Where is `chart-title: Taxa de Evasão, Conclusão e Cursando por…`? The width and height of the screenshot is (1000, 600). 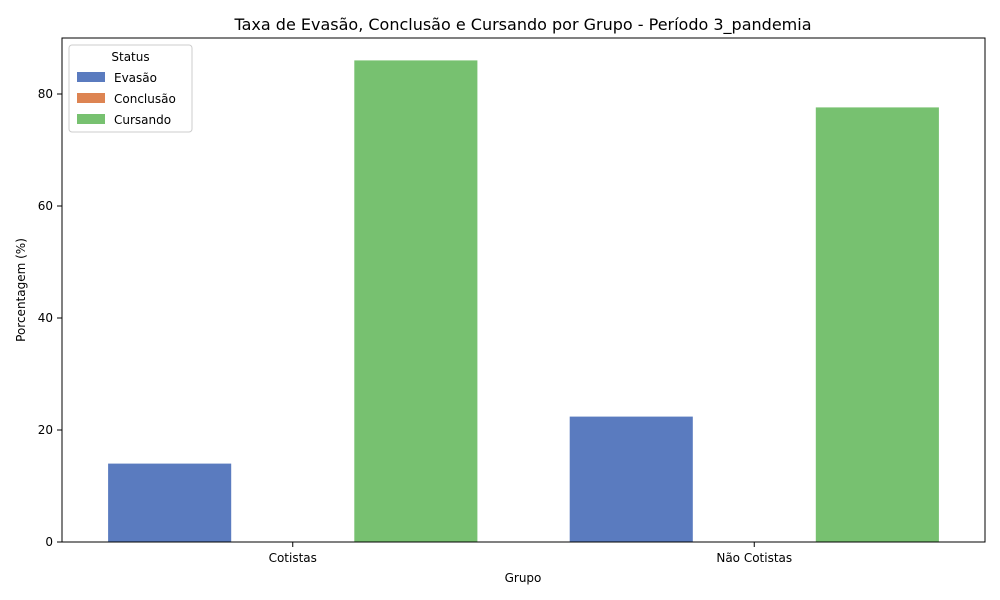 chart-title: Taxa de Evasão, Conclusão e Cursando por… is located at coordinates (523, 25).